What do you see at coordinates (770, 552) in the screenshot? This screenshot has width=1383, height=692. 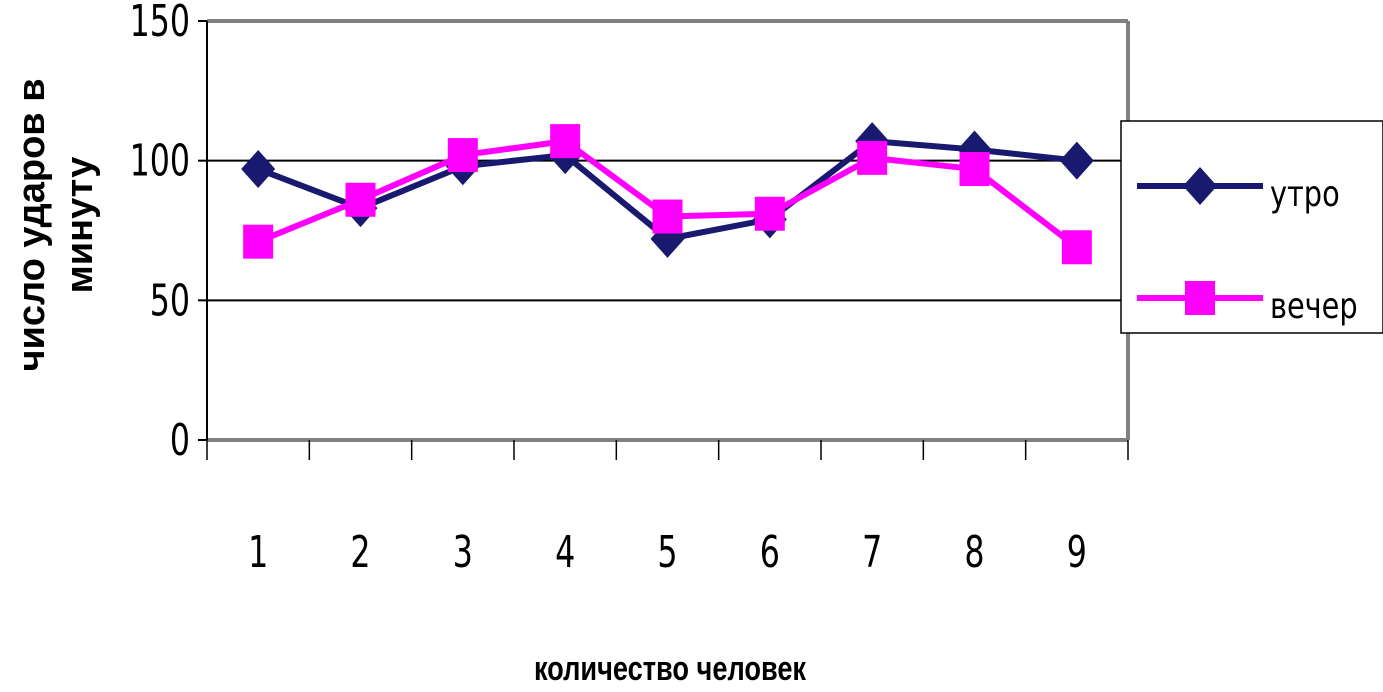 I see `x-tick-label-6: 6` at bounding box center [770, 552].